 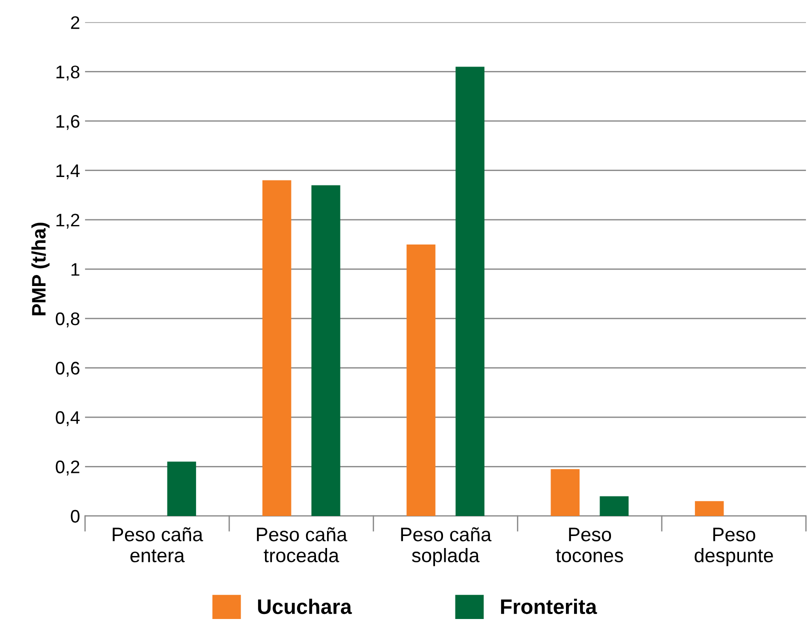 What do you see at coordinates (446, 546) in the screenshot?
I see `x-tick-label: Peso caña soplada` at bounding box center [446, 546].